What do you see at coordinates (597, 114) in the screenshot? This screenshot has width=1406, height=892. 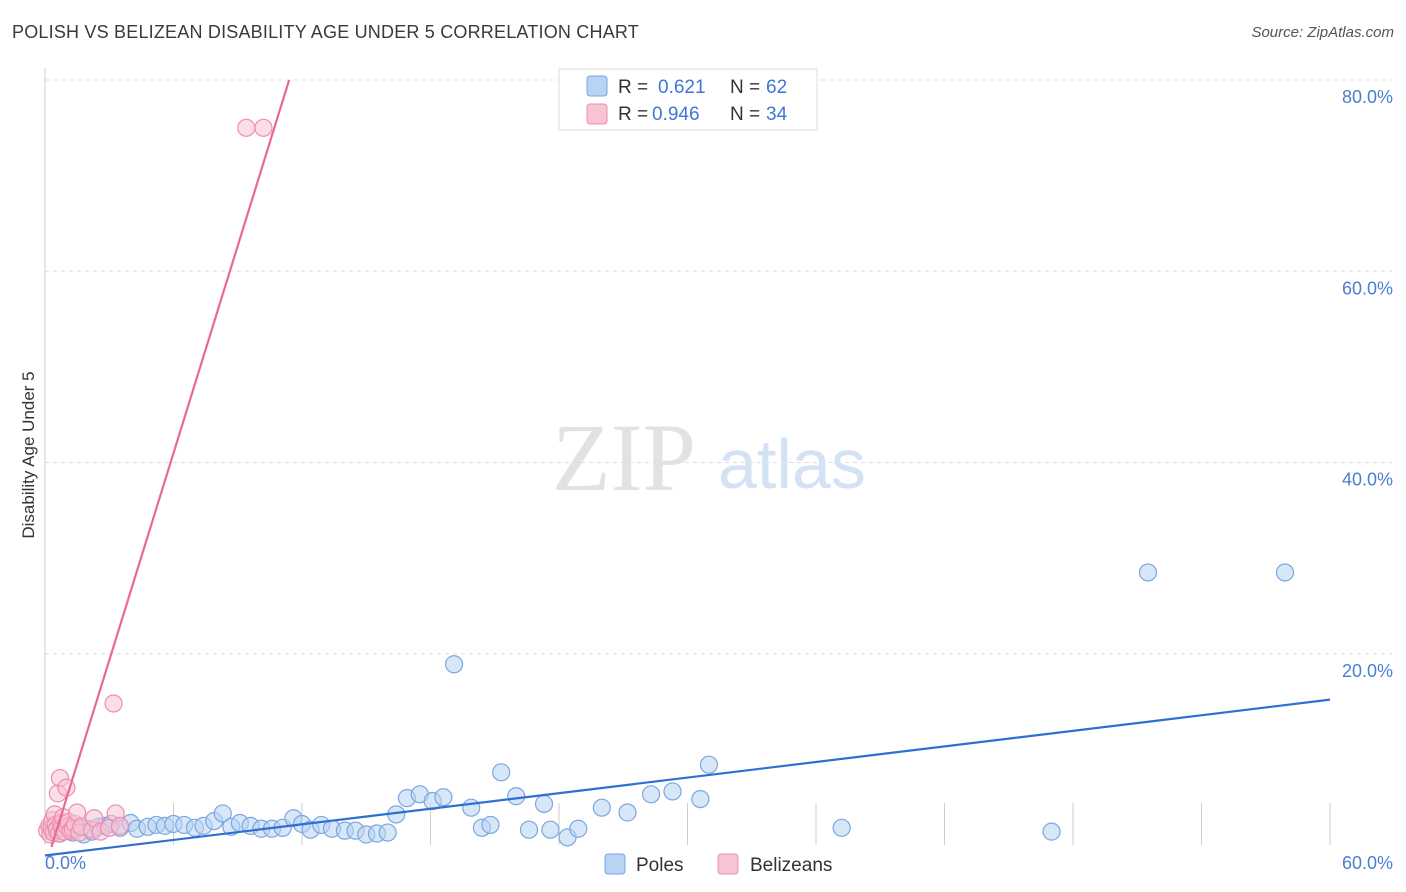 I see `legend-swatch-belizeans` at bounding box center [597, 114].